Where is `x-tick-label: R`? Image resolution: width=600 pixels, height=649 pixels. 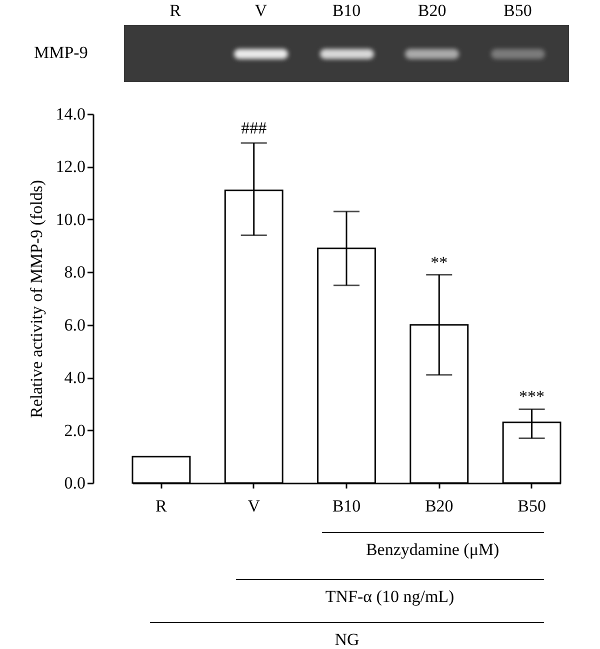
x-tick-label: R is located at coordinates (162, 506).